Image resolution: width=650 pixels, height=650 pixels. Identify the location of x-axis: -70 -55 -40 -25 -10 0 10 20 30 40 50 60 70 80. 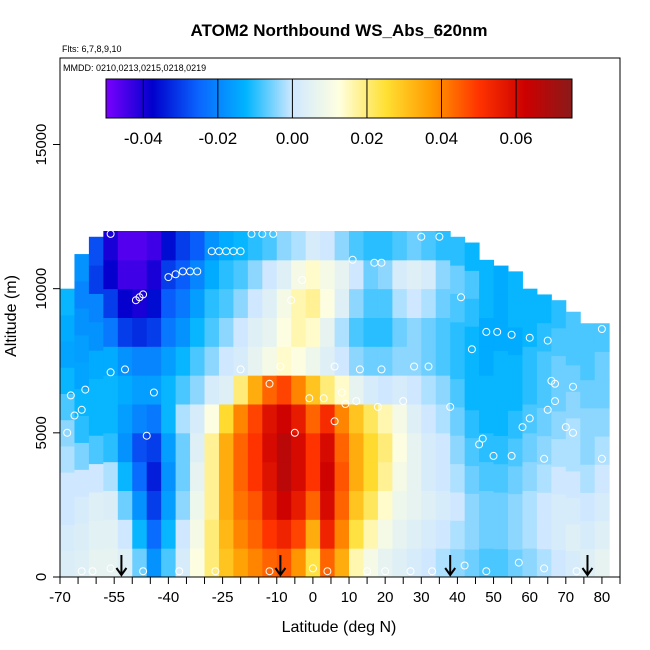
(335, 591).